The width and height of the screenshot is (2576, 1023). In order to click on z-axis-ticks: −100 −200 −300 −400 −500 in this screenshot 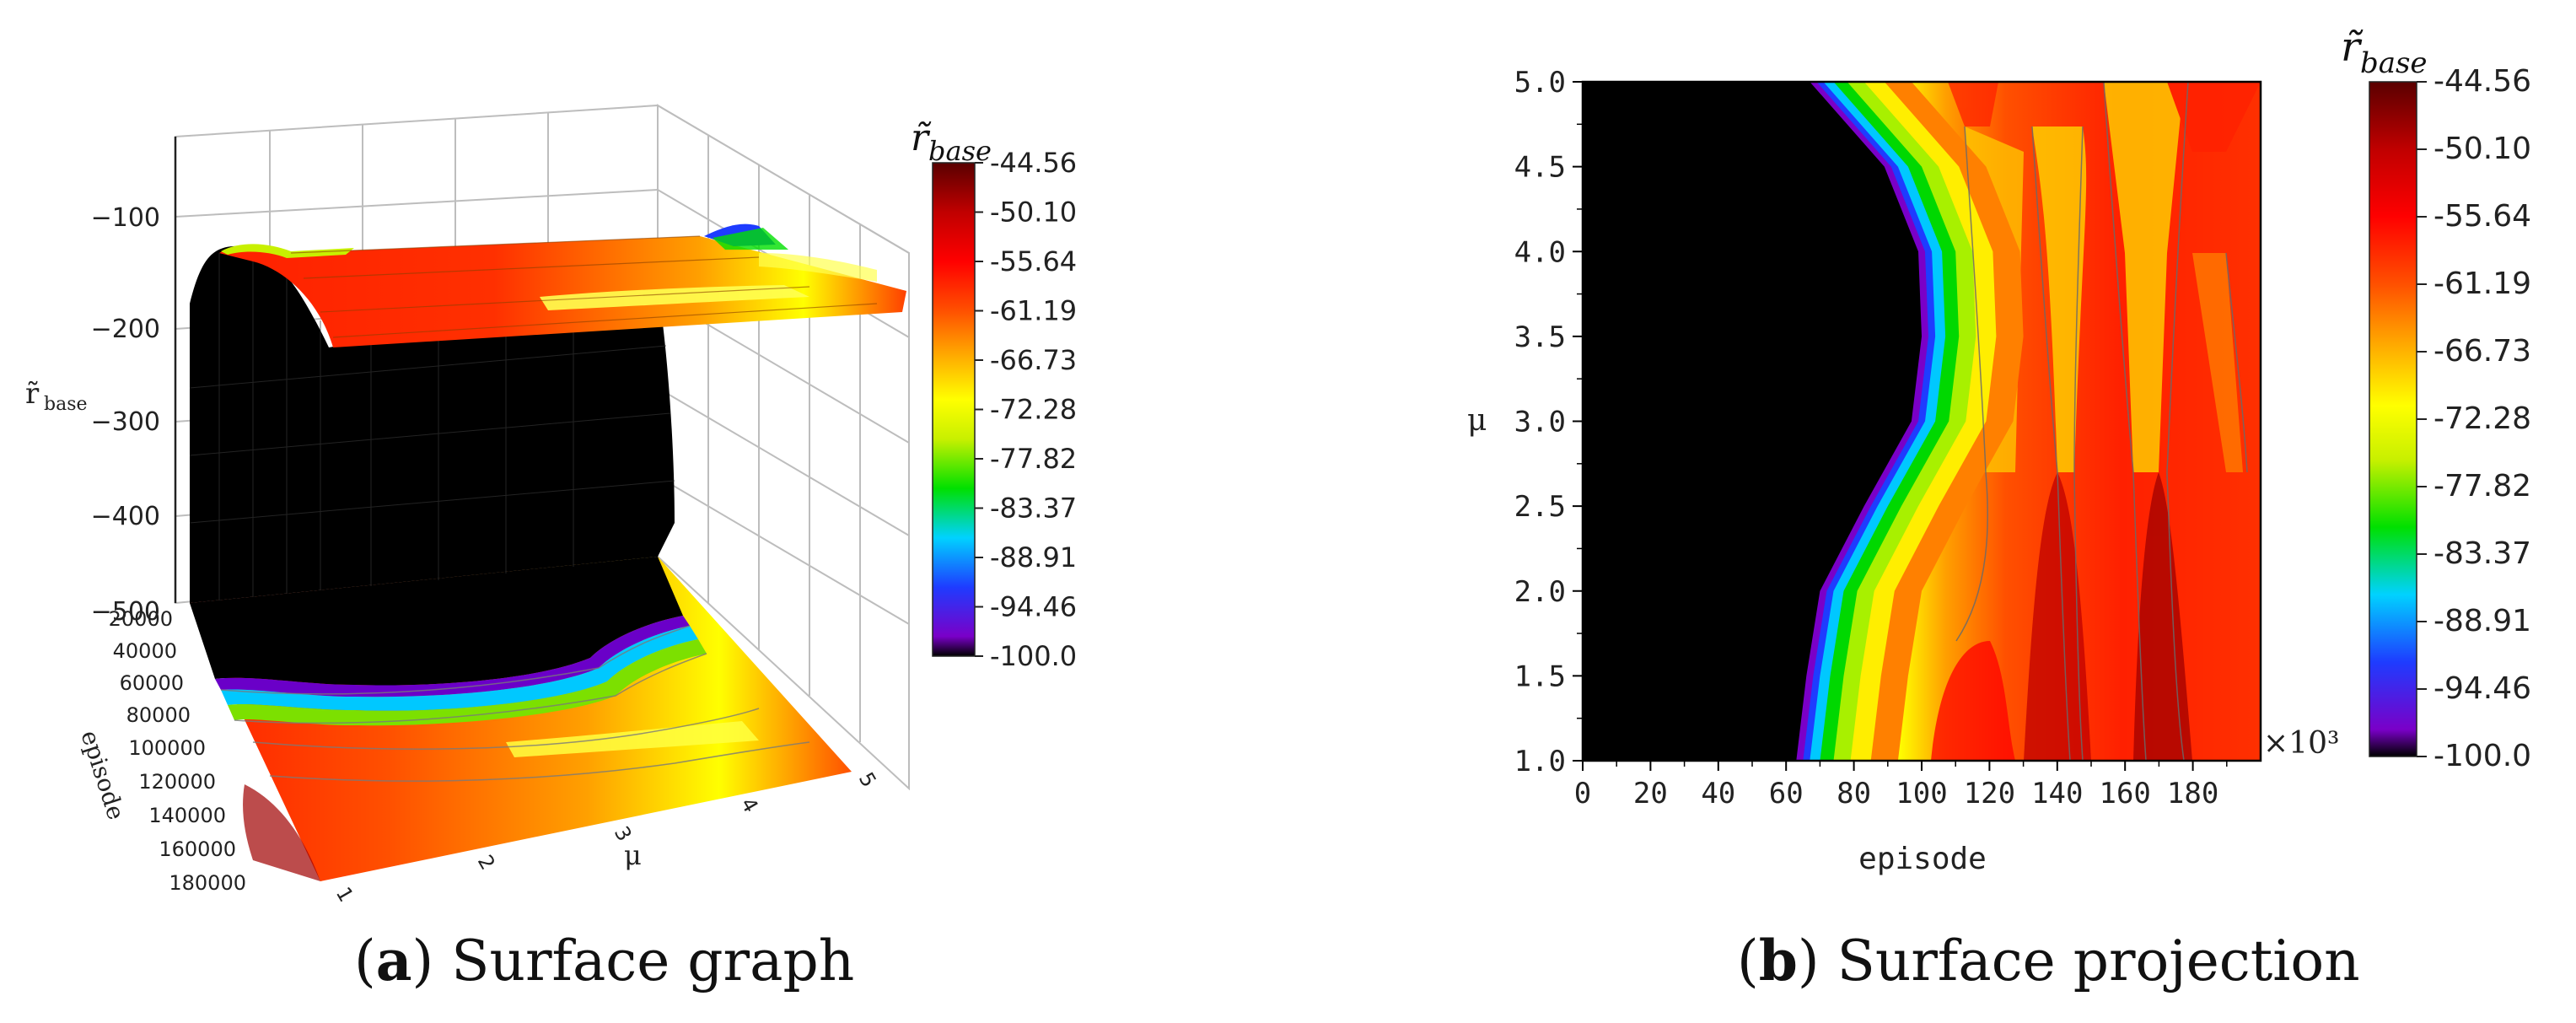, I will do `click(125, 415)`.